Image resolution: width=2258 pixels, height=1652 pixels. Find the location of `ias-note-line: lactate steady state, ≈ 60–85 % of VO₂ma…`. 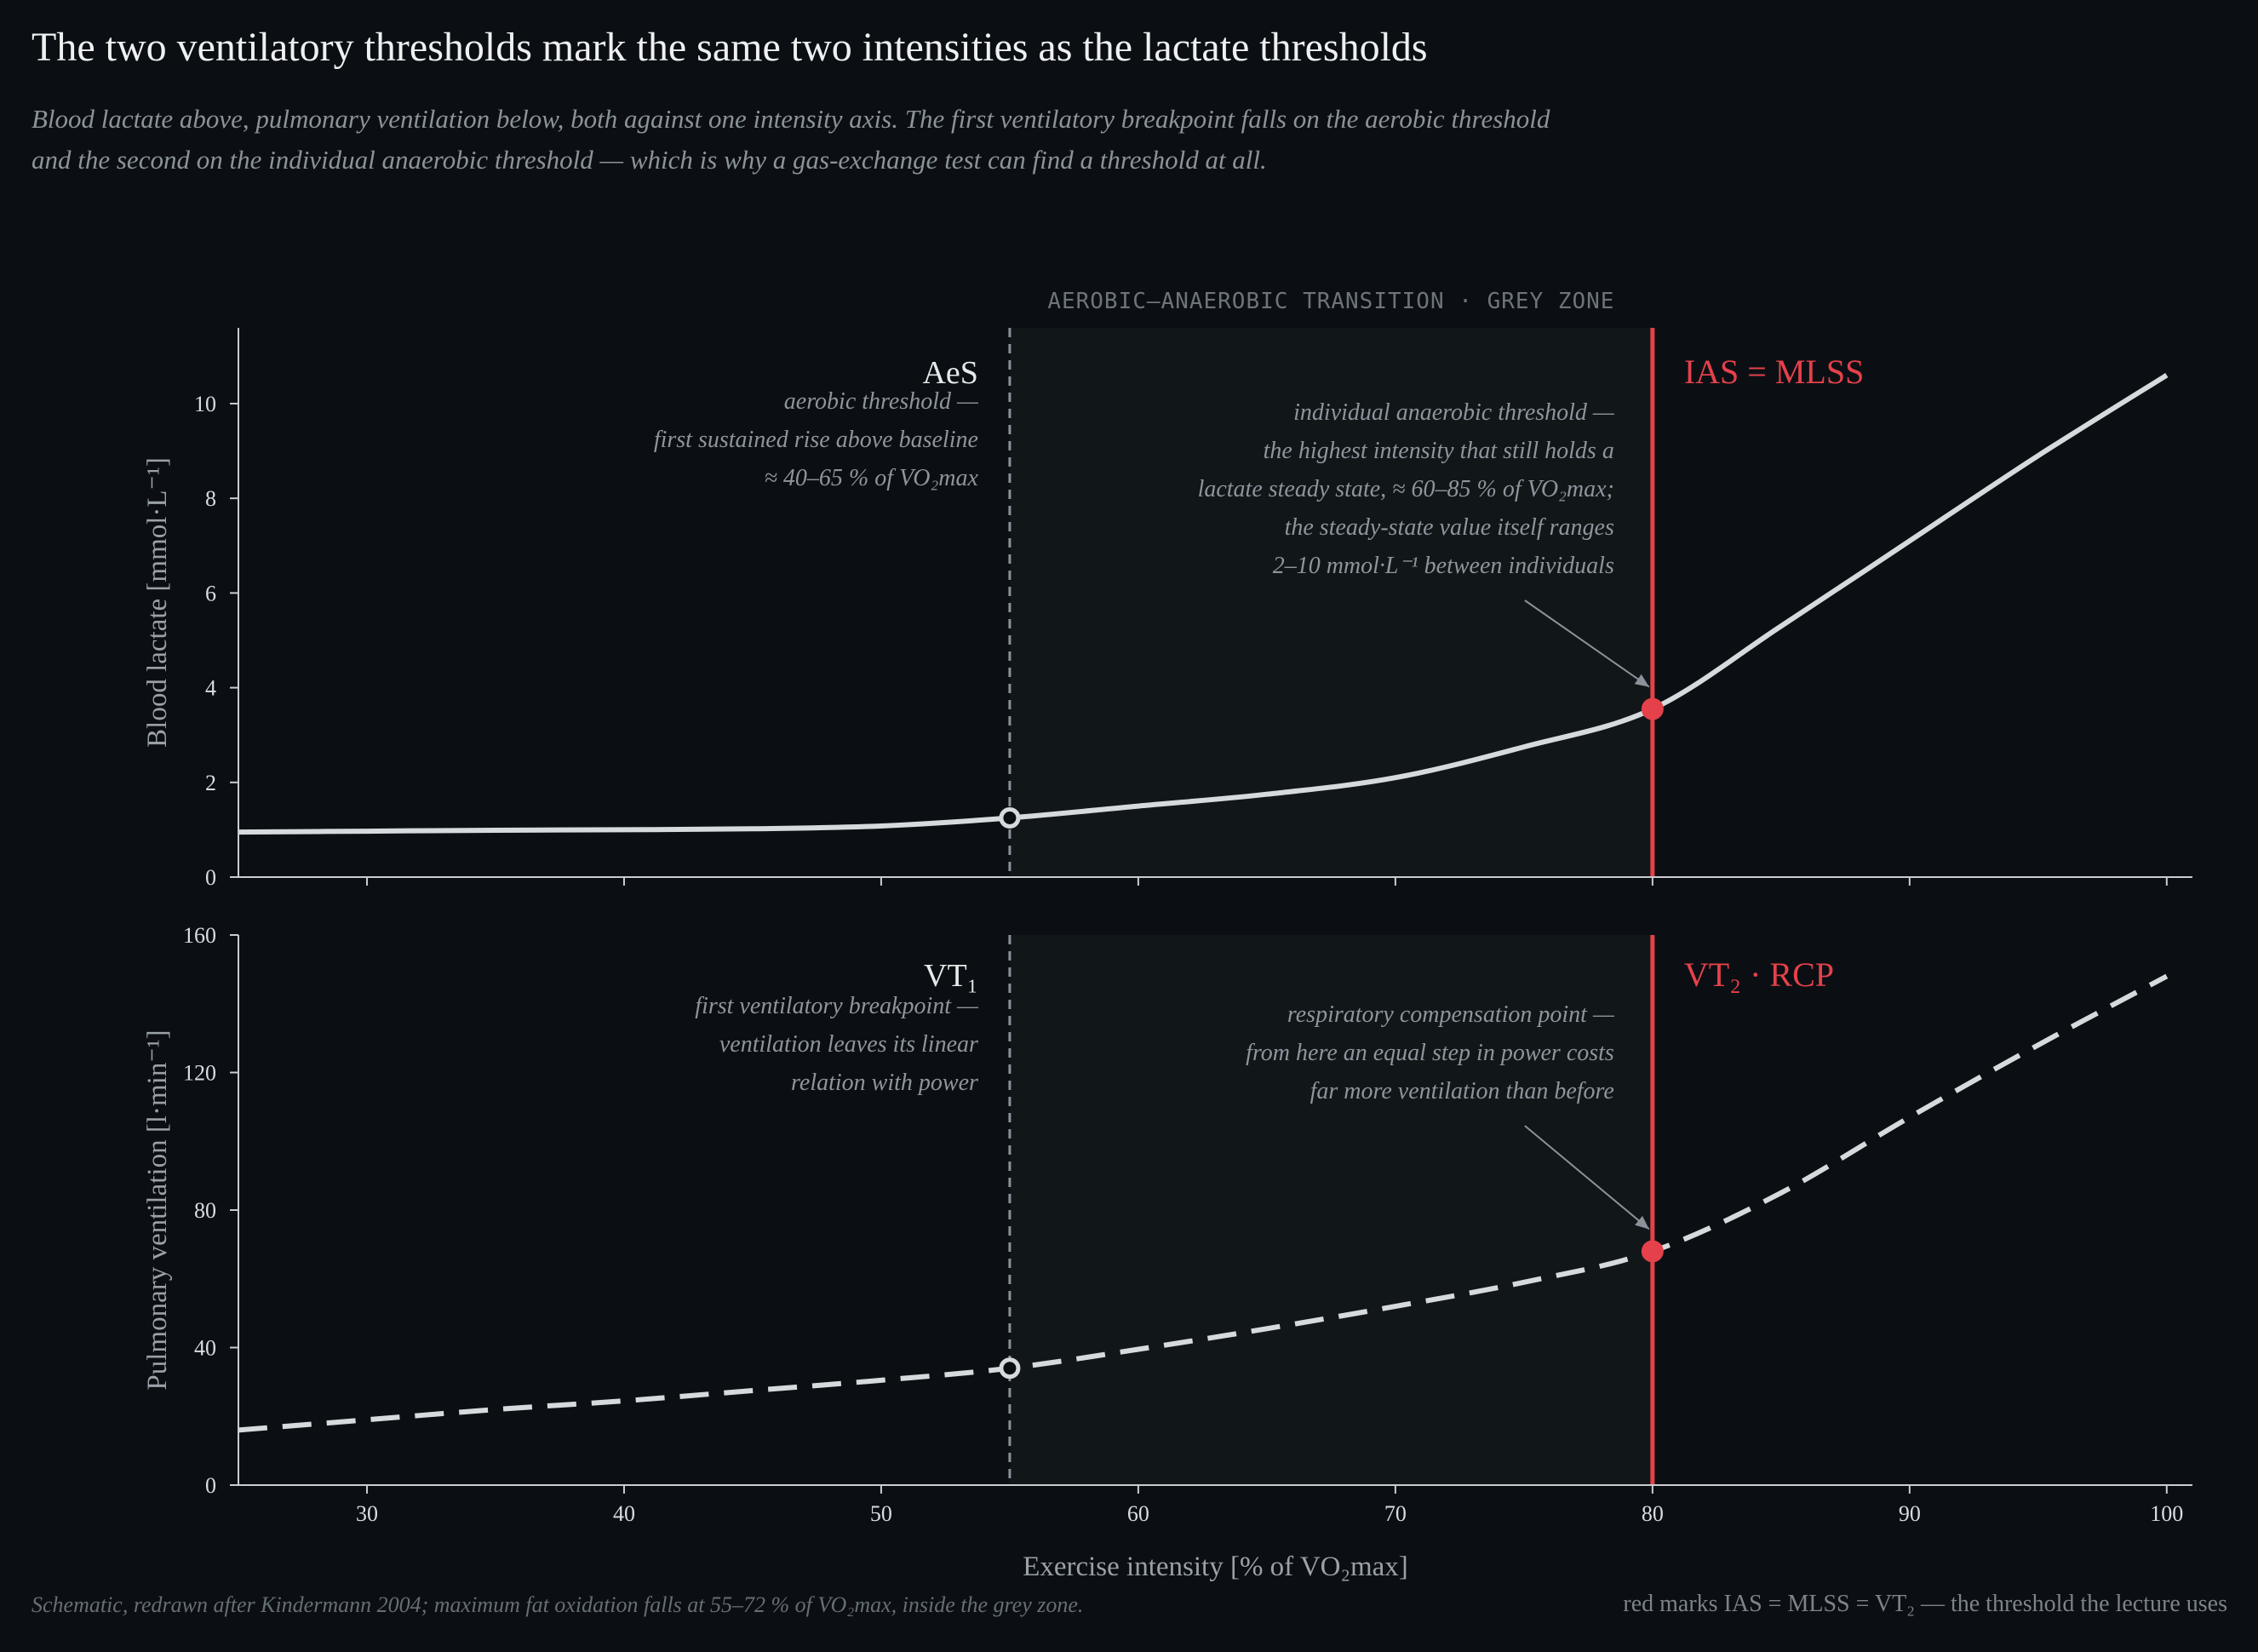

ias-note-line: lactate steady state, ≈ 60–85 % of VO₂ma… is located at coordinates (1406, 489).